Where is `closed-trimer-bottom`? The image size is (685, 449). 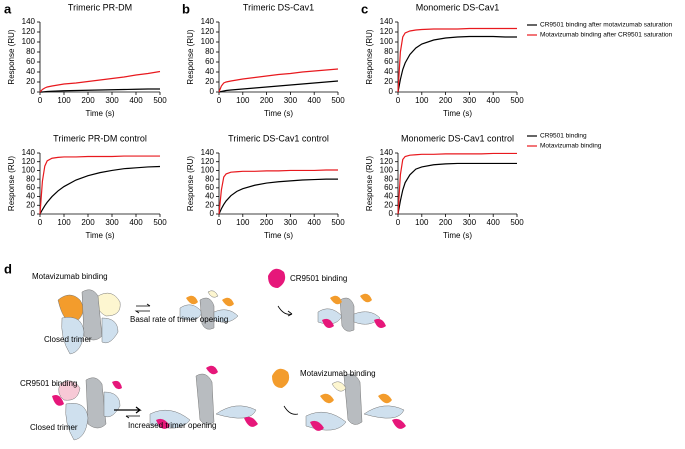 closed-trimer-bottom is located at coordinates (87, 409).